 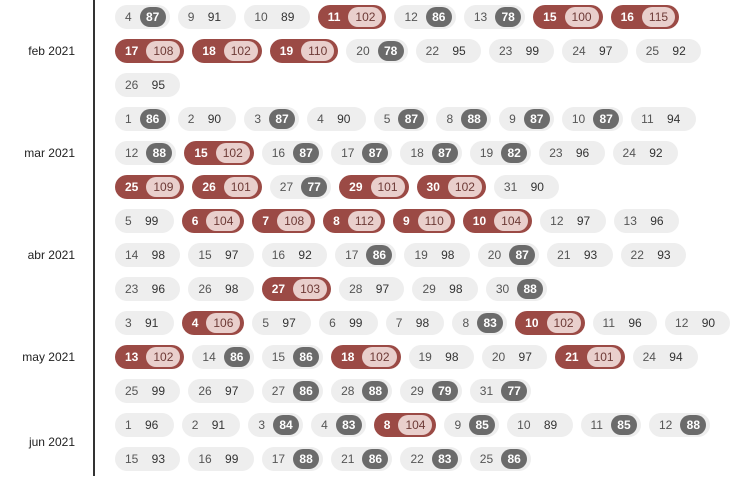 What do you see at coordinates (405, 187) in the screenshot?
I see `day-row: 25 109 26 101 27 77 29 101 30 102 31 90` at bounding box center [405, 187].